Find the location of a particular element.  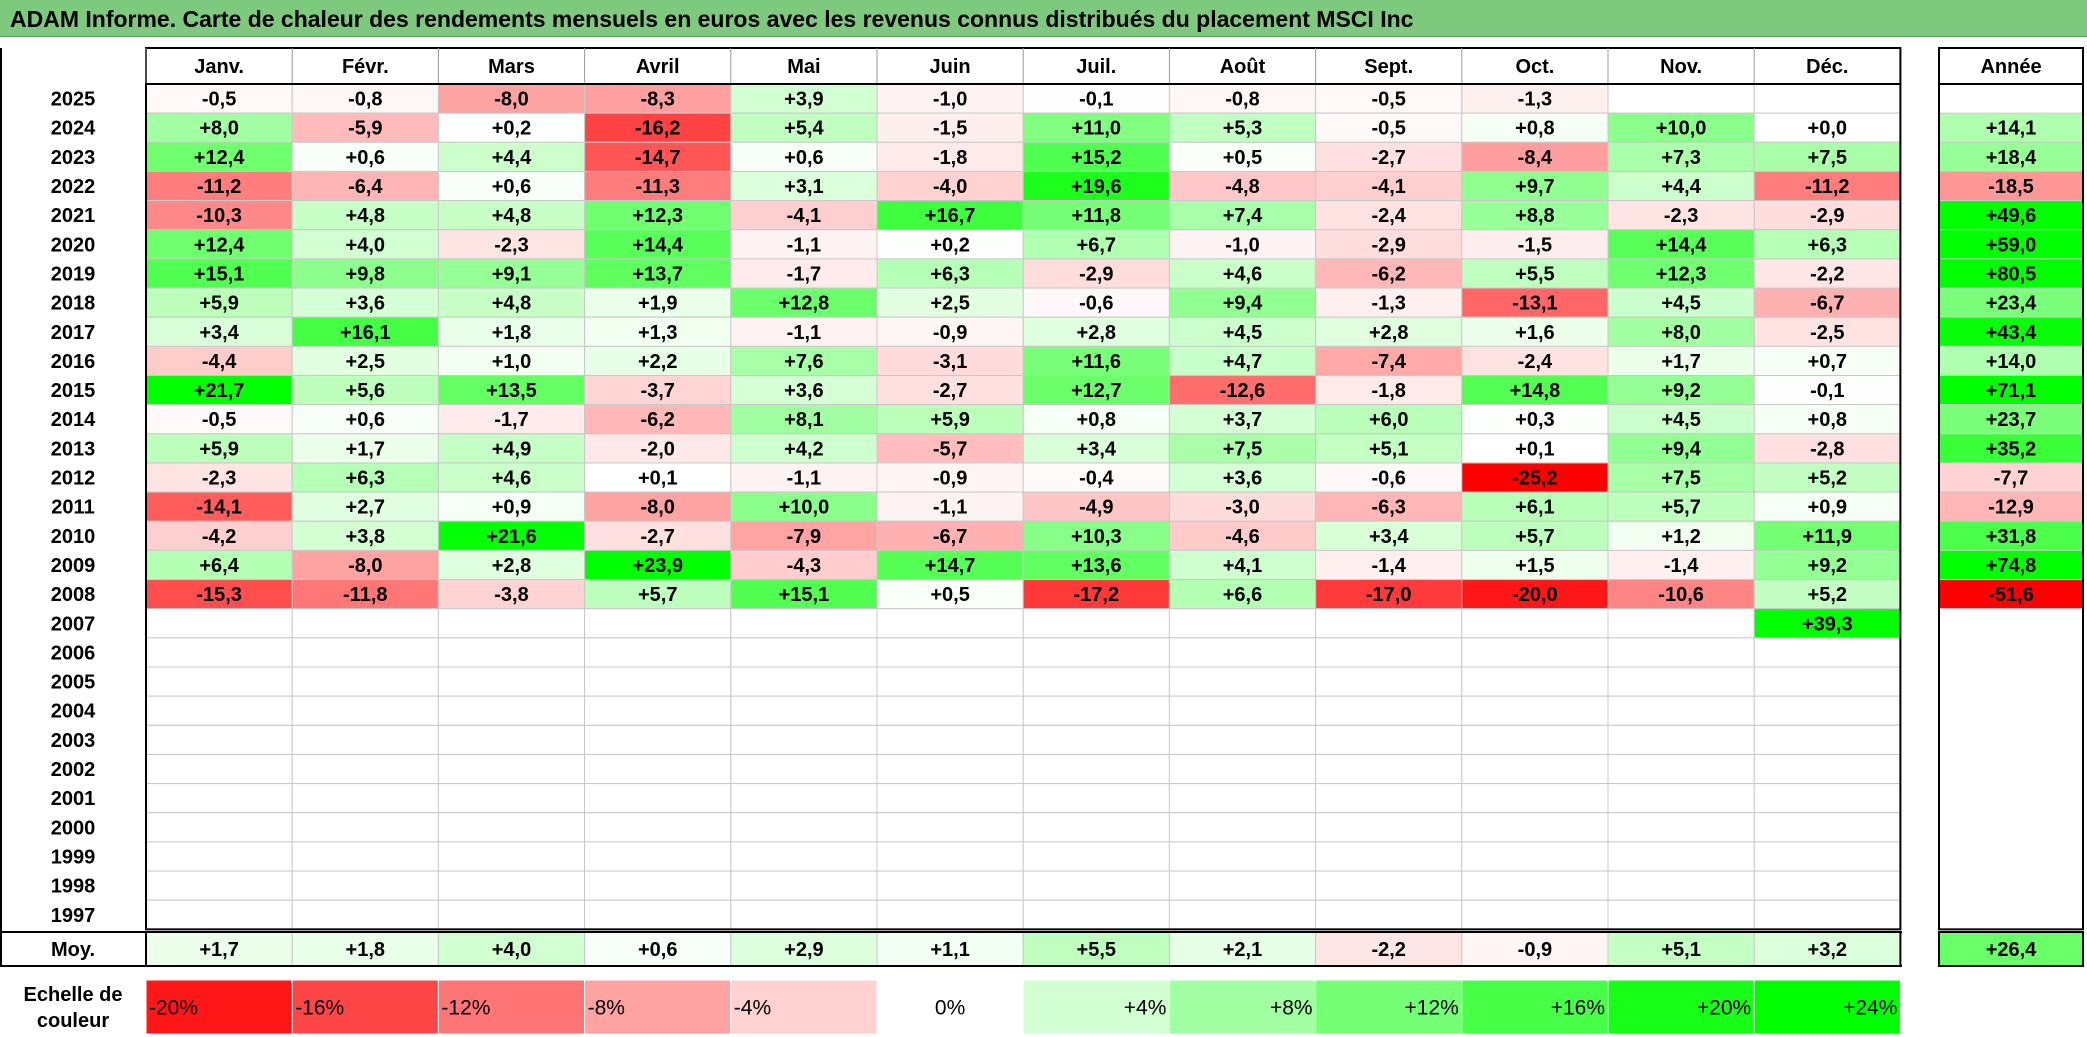

cell-value: +14,8 is located at coordinates (1535, 391).